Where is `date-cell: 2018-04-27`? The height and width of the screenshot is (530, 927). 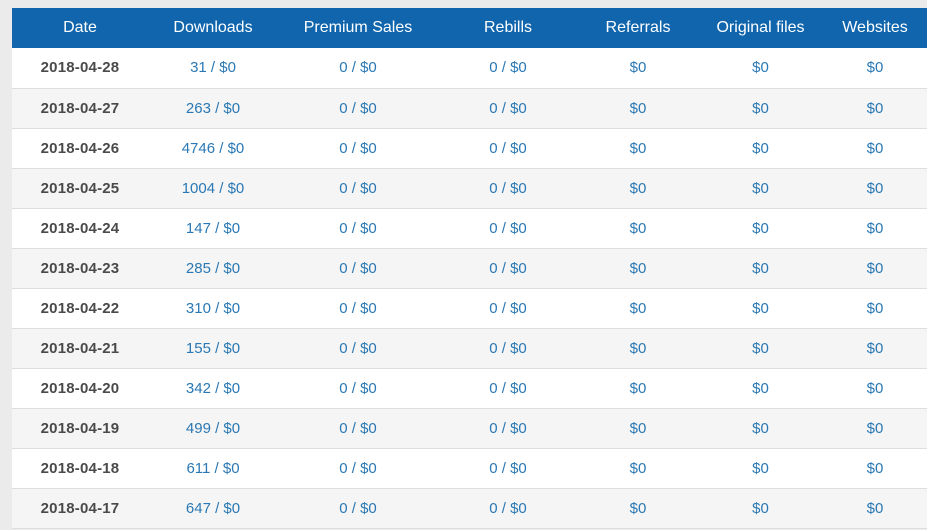
date-cell: 2018-04-27 is located at coordinates (80, 108).